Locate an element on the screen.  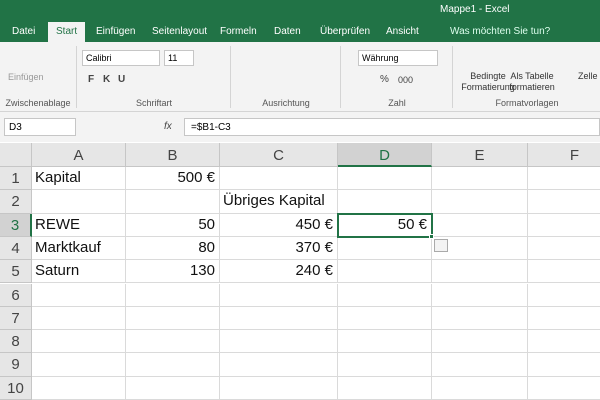
row-header: 2 is located at coordinates (16, 202).